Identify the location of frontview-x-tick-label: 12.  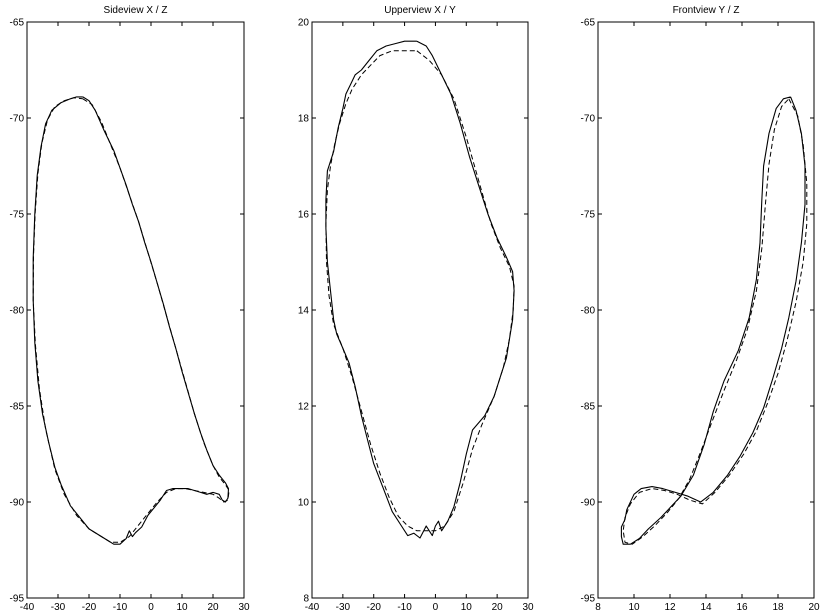
(670, 607).